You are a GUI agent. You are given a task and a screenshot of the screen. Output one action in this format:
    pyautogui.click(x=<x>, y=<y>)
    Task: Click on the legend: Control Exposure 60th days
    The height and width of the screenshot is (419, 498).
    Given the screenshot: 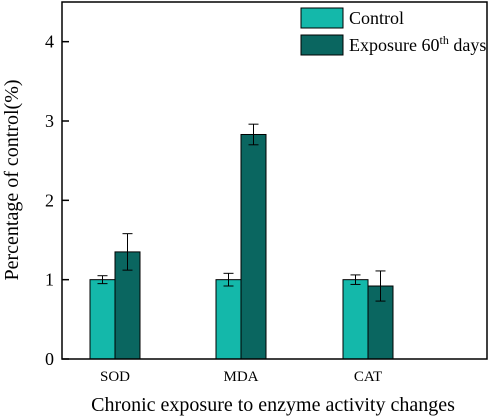 What is the action you would take?
    pyautogui.click(x=393, y=31)
    